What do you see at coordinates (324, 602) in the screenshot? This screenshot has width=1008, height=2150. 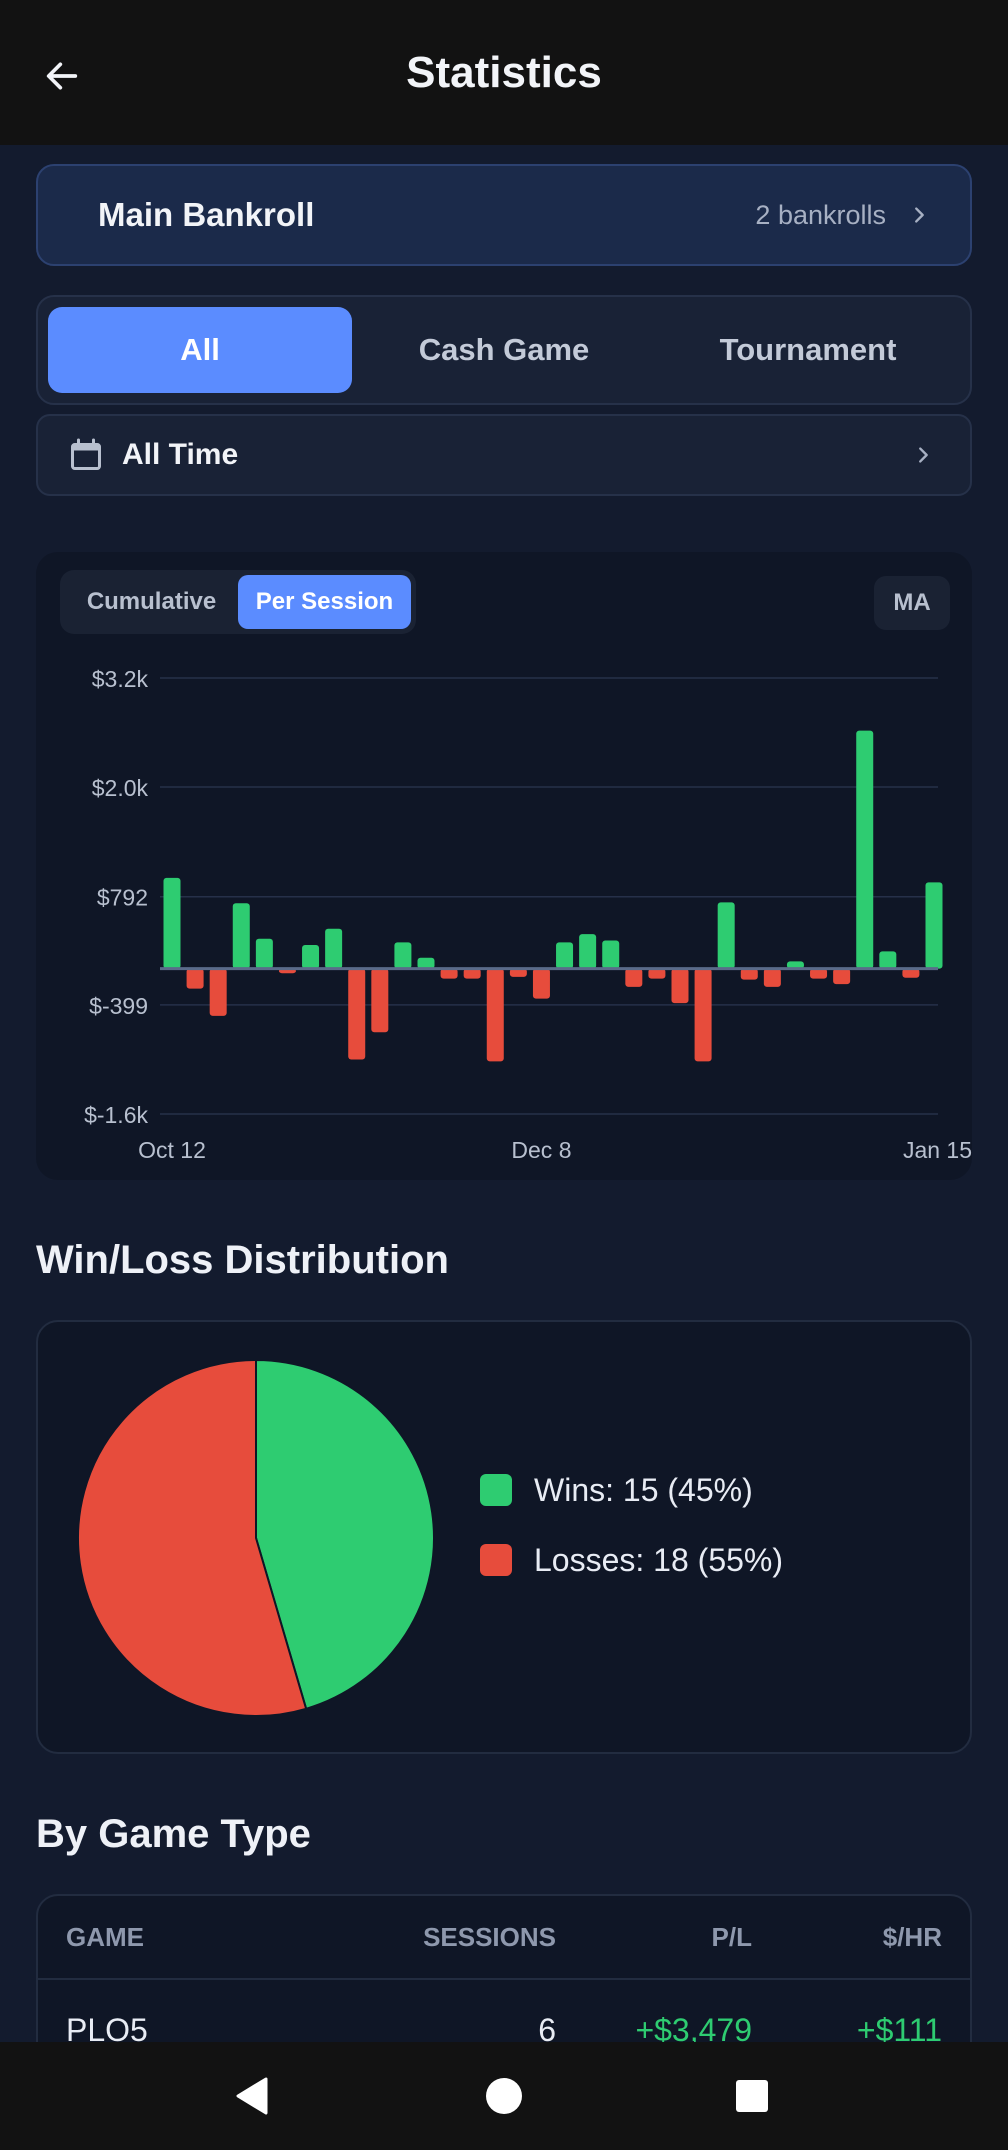 I see `per-session-toggle: Per Session` at bounding box center [324, 602].